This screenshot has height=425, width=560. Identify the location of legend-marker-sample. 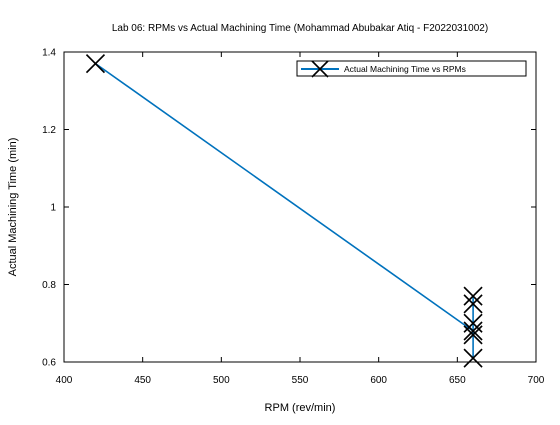
(320, 69).